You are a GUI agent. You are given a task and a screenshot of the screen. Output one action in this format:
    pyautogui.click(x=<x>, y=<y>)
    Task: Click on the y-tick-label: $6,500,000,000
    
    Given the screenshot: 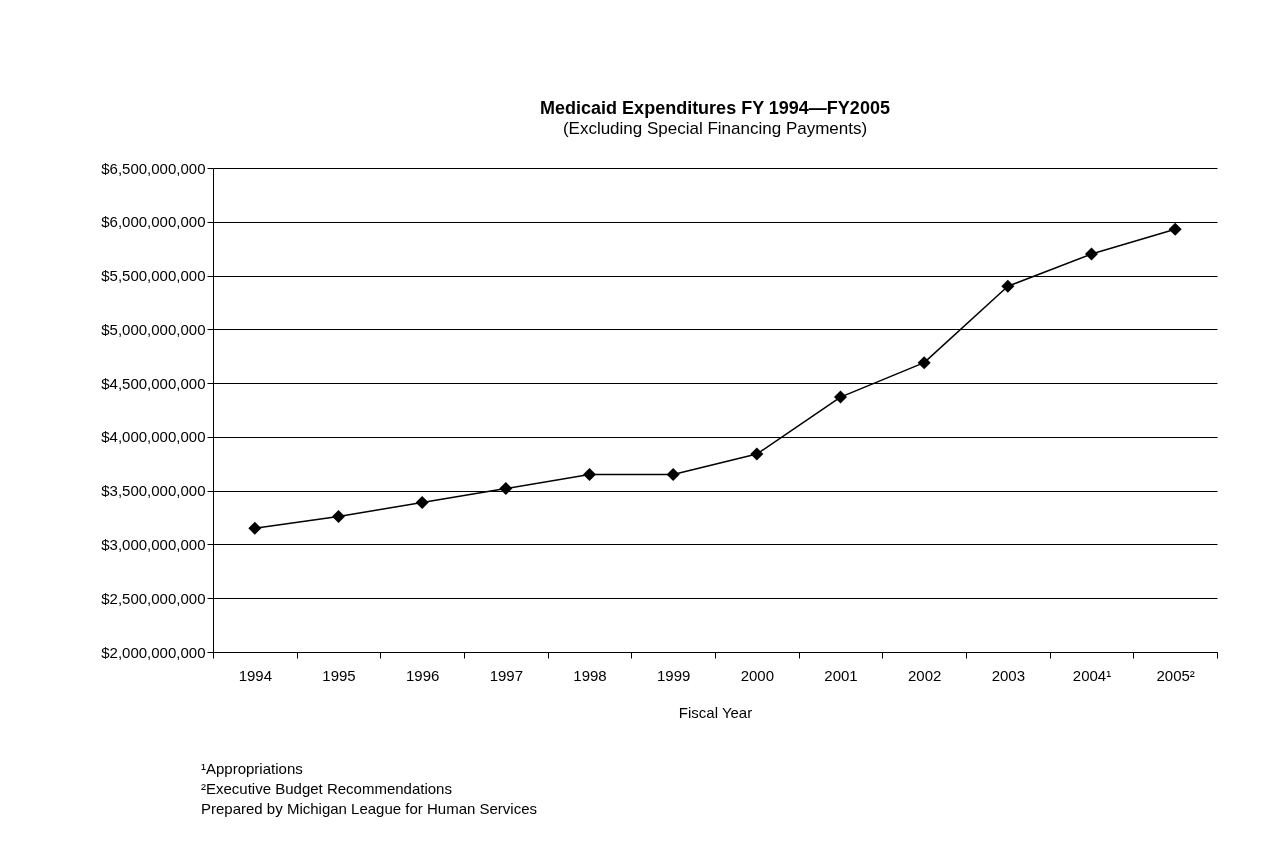 What is the action you would take?
    pyautogui.click(x=153, y=168)
    